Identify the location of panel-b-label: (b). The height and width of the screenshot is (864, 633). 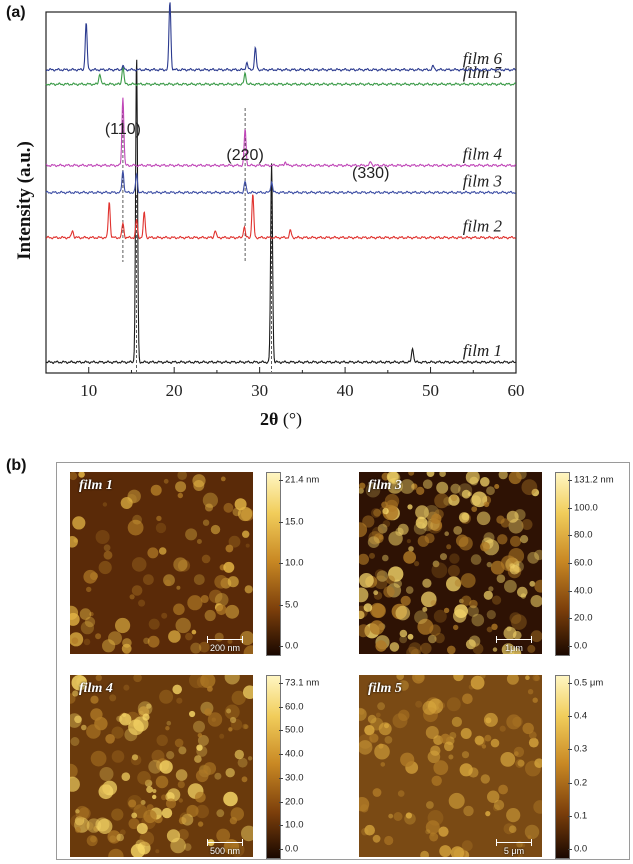
(16, 465).